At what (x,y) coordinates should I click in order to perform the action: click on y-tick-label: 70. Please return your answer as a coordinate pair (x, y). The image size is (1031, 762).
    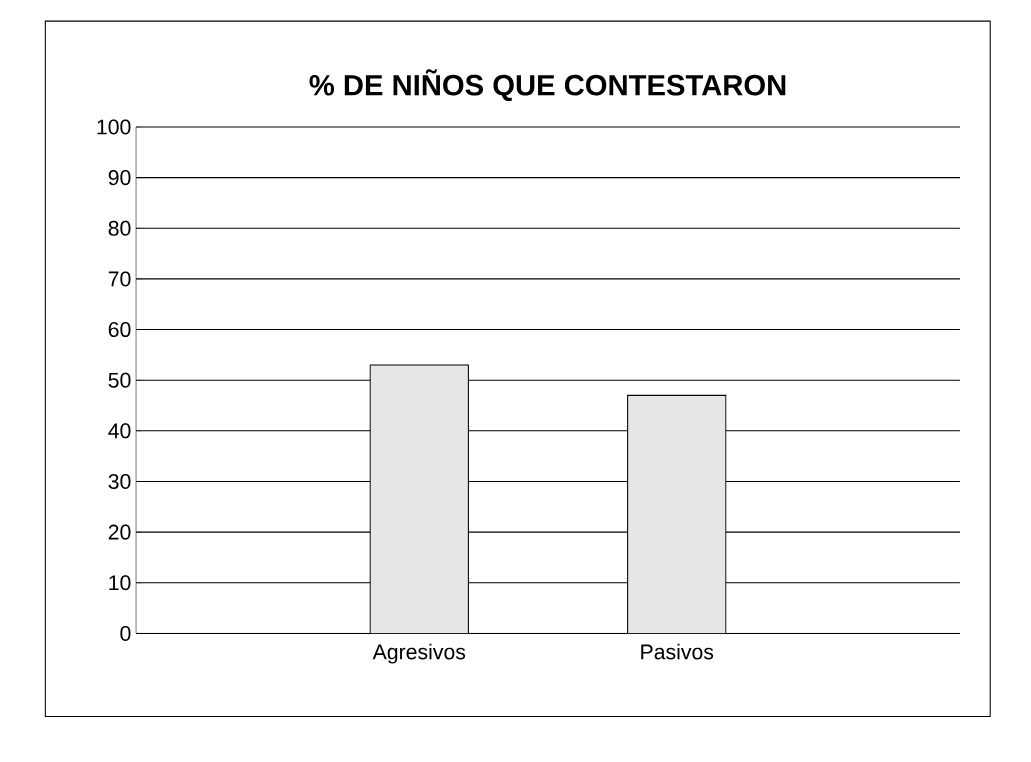
    Looking at the image, I should click on (119, 279).